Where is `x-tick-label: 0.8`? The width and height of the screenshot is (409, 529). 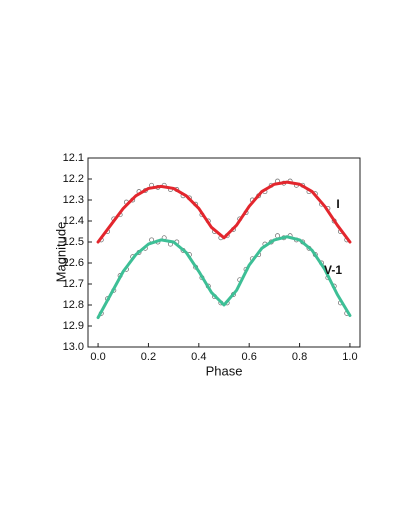
x-tick-label: 0.8 is located at coordinates (299, 357).